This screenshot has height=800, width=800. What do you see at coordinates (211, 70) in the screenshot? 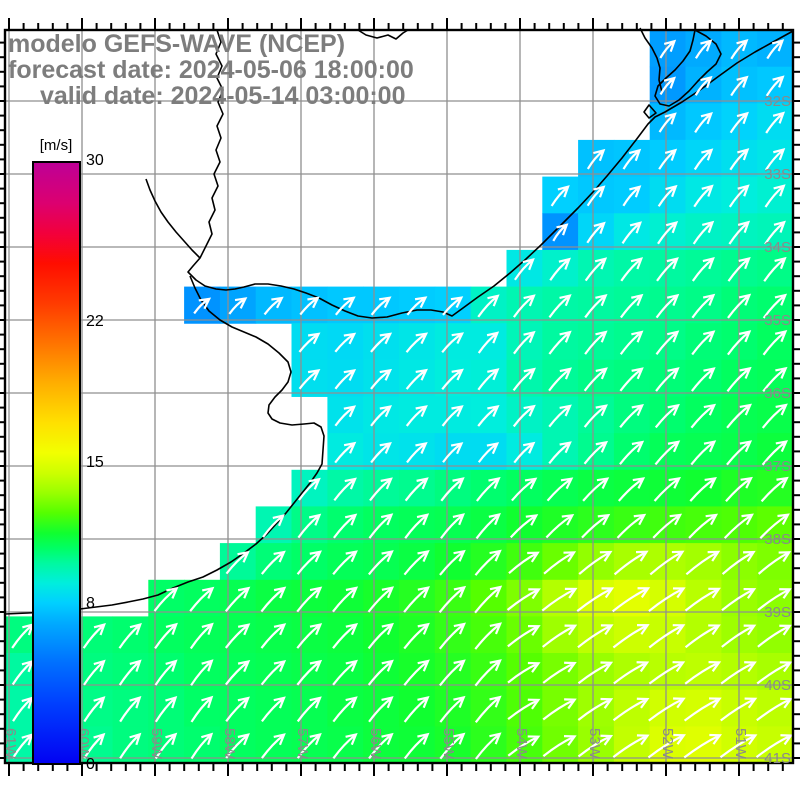
I see `forecast-date-label: forecast date: 2024-05-06 18:00:00` at bounding box center [211, 70].